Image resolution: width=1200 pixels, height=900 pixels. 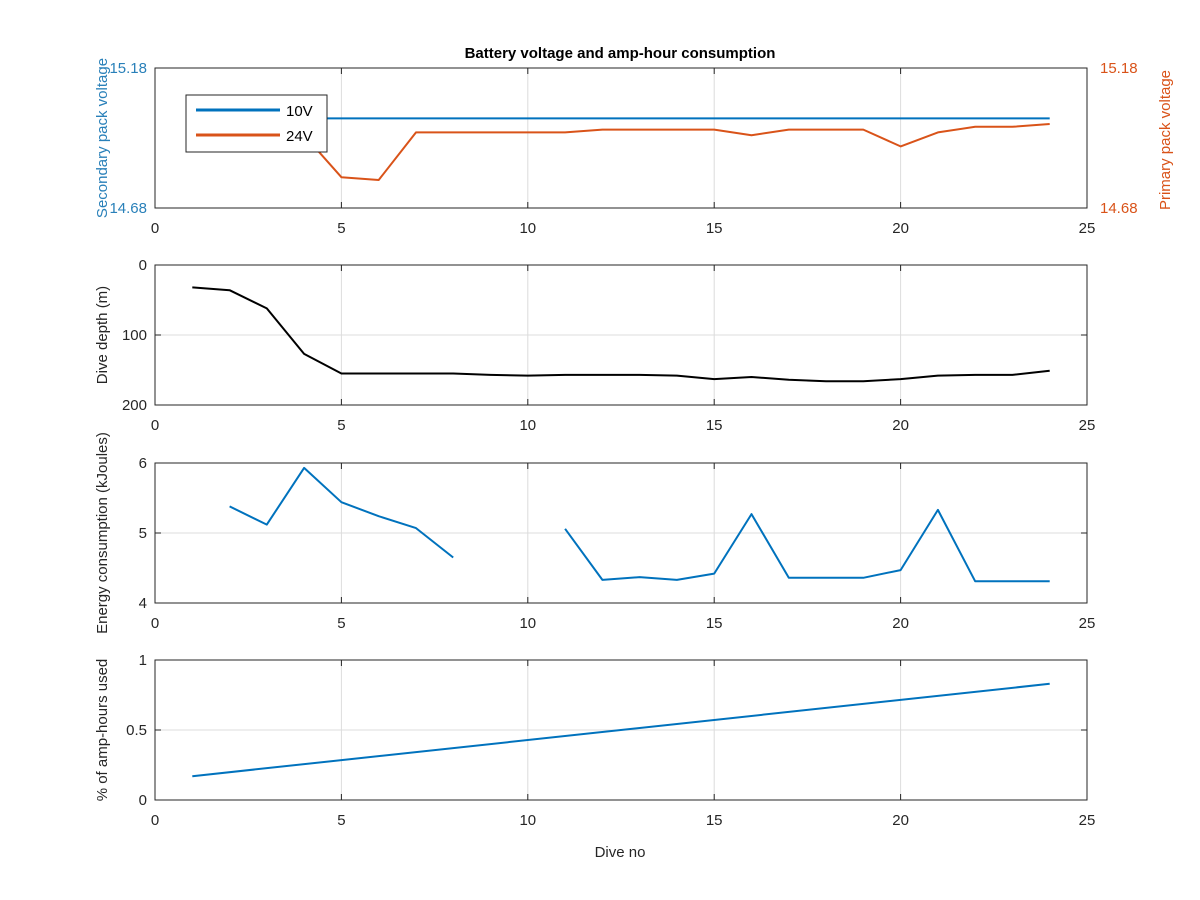 I want to click on legend-box, so click(x=256, y=123).